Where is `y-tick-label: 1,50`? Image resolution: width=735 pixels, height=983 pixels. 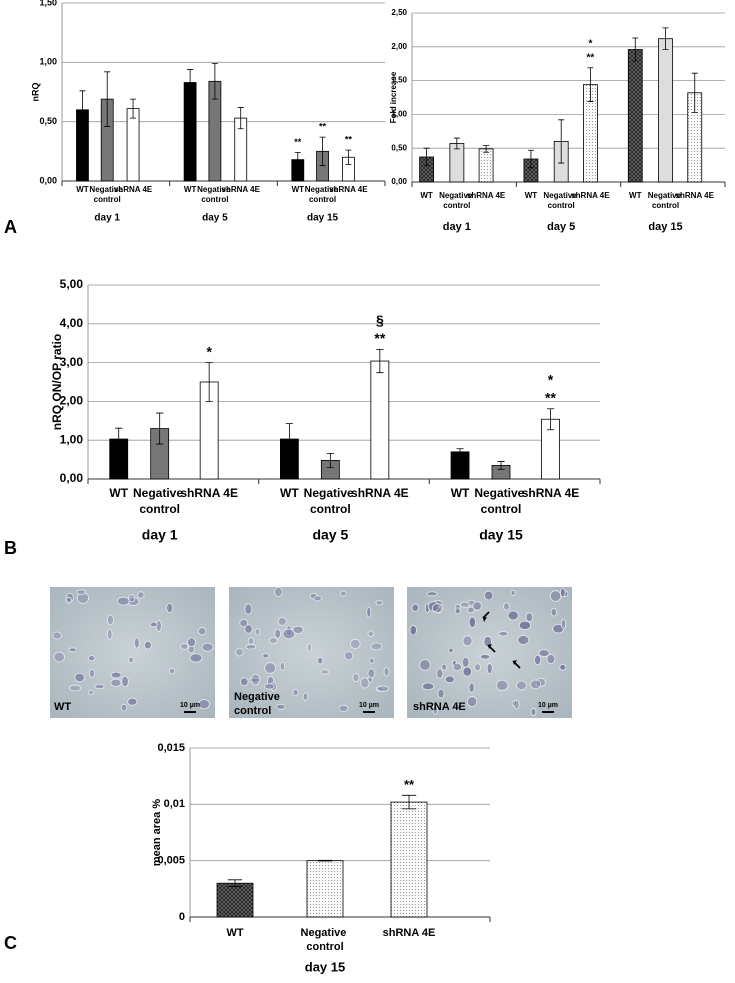
y-tick-label: 1,50 is located at coordinates (399, 80).